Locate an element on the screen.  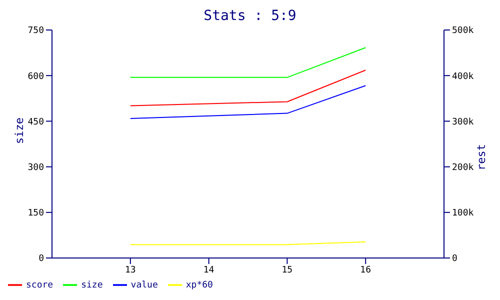
y-axis-title: size is located at coordinates (19, 131).